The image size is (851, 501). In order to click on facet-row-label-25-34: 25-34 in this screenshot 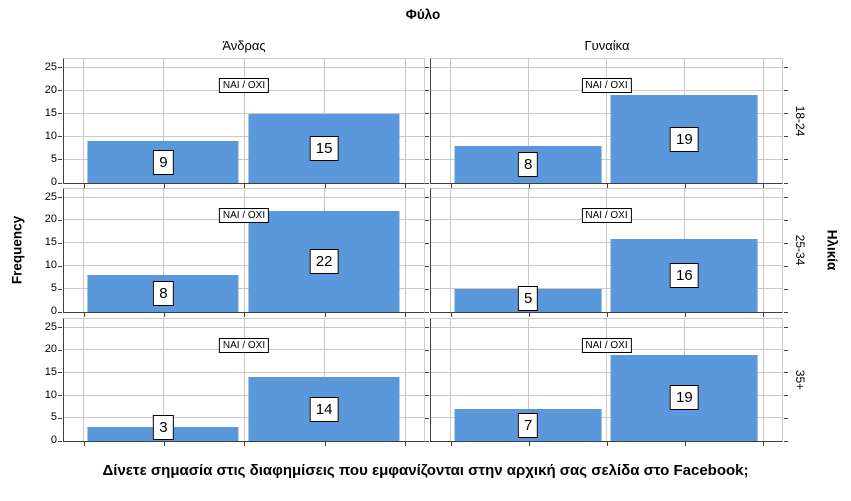, I will do `click(800, 250)`.